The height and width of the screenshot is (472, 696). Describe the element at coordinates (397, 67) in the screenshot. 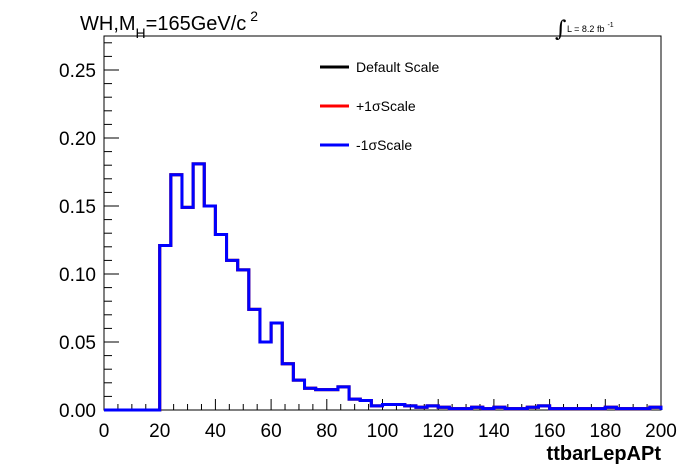

I see `legend-label-default: Default Scale` at that location.